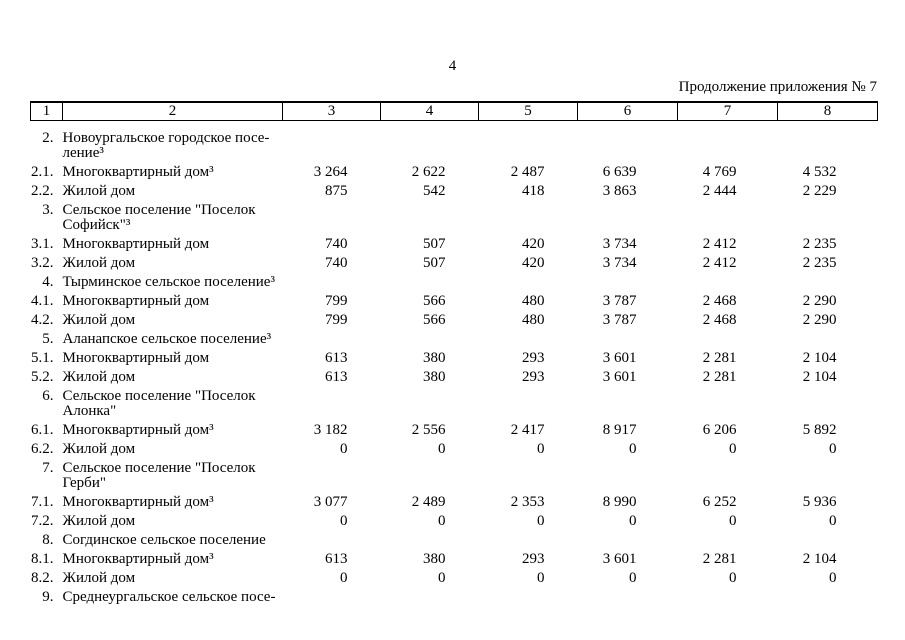 The width and height of the screenshot is (905, 640). I want to click on row-value-col7: 2 468, so click(719, 301).